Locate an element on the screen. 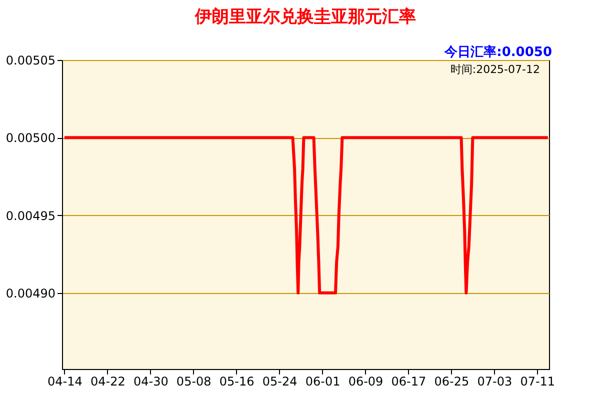  x-tick-label: 04-30 is located at coordinates (150, 381).